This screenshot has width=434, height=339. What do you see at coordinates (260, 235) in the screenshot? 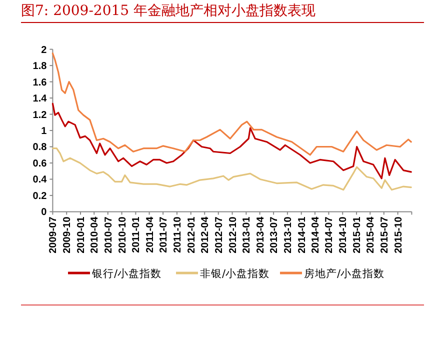
I see `x-tick-label: 2013-04` at bounding box center [260, 235].